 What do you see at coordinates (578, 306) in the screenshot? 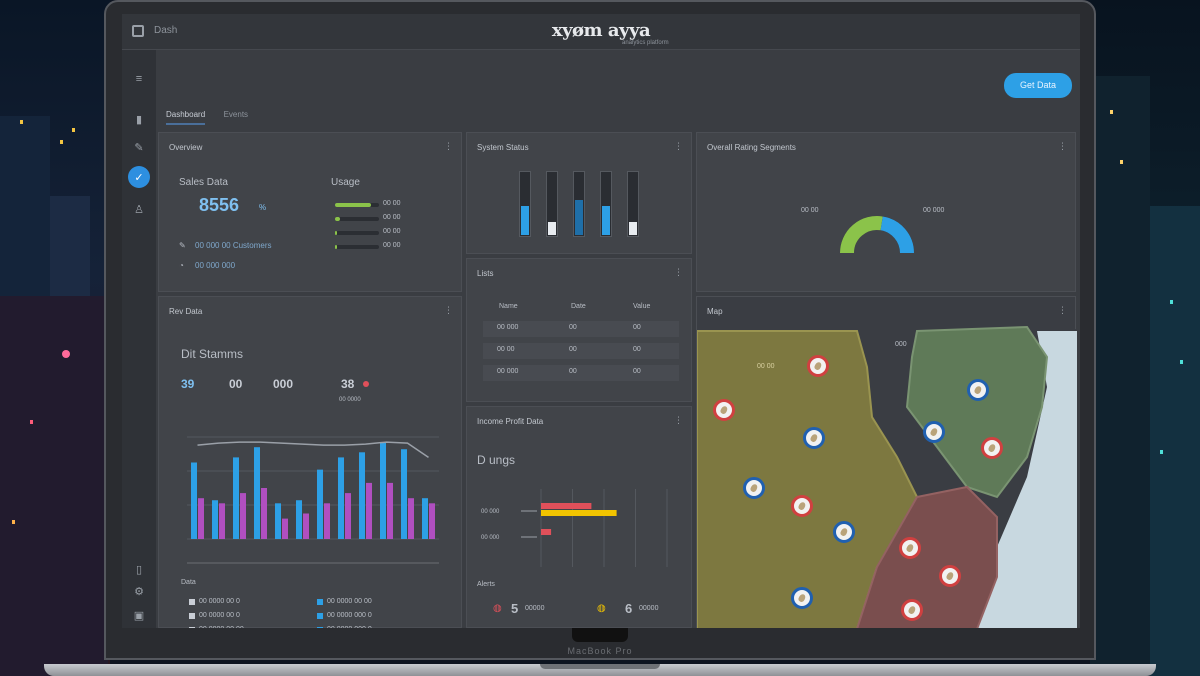
I see `table-header-date: Date` at bounding box center [578, 306].